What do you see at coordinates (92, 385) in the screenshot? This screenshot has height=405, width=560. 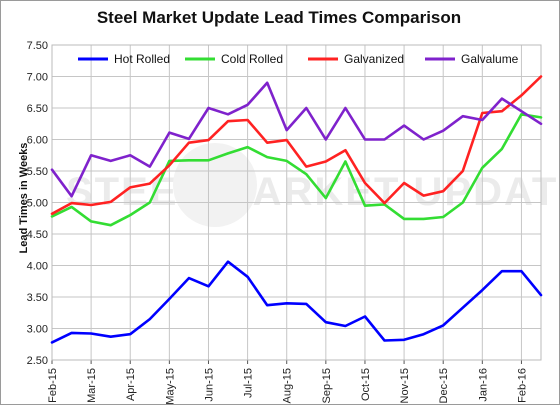 I see `x-tick-label: Mar-15` at bounding box center [92, 385].